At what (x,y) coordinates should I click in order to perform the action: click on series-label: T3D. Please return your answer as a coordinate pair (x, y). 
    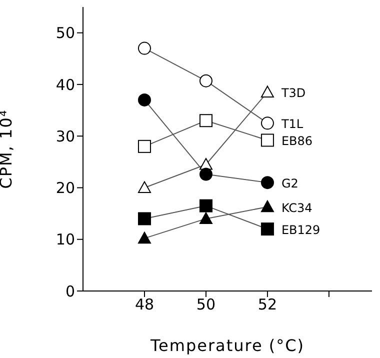
    Looking at the image, I should click on (293, 93).